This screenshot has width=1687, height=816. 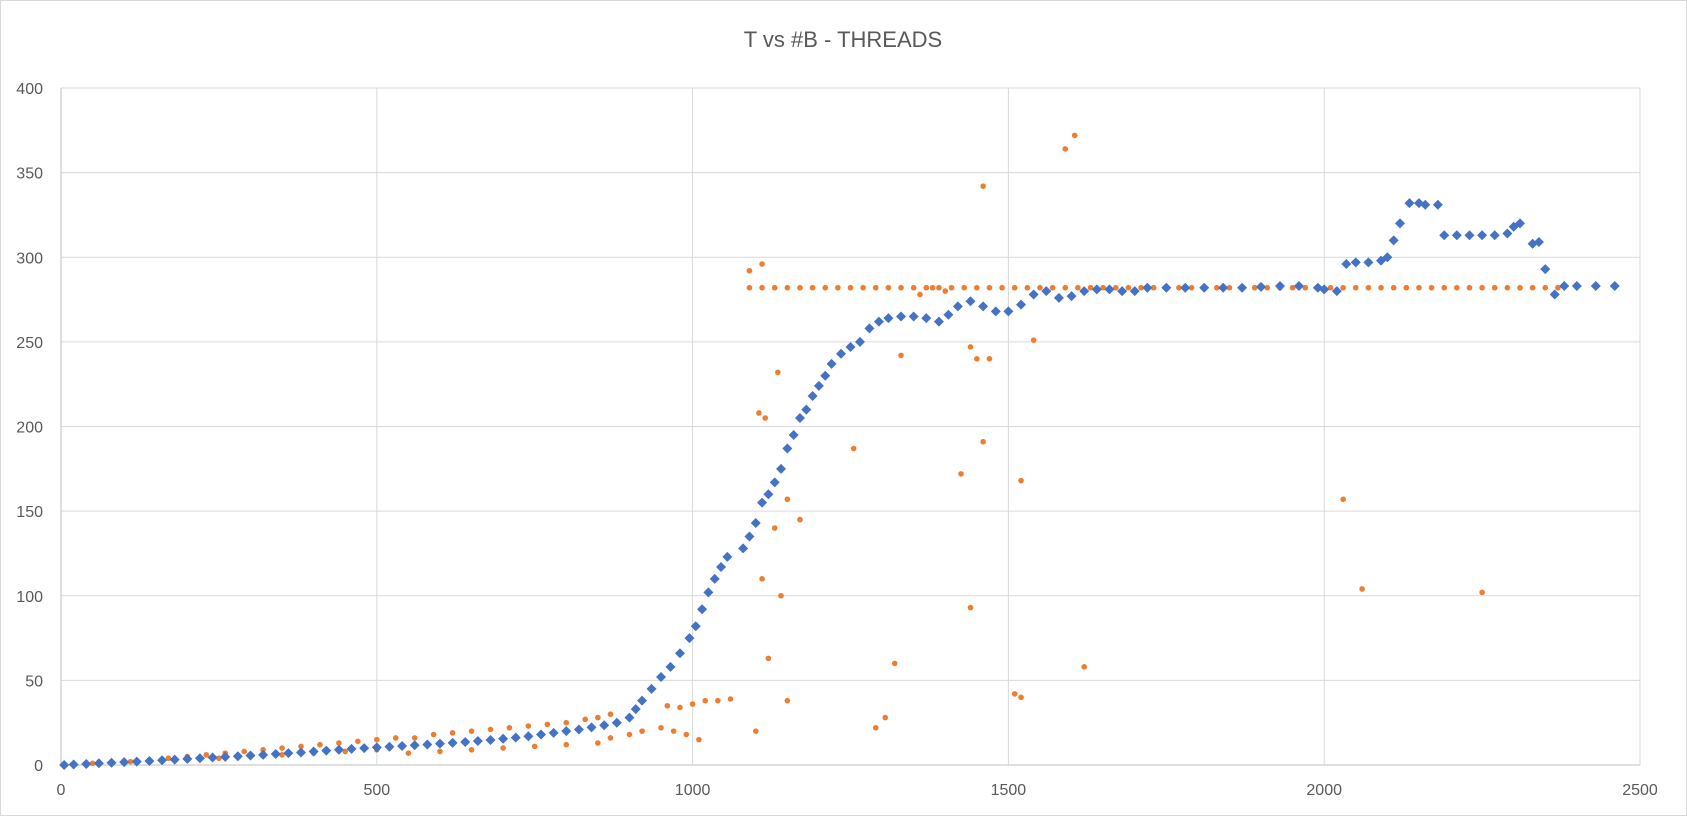 What do you see at coordinates (693, 790) in the screenshot?
I see `x-tick-label: 1000` at bounding box center [693, 790].